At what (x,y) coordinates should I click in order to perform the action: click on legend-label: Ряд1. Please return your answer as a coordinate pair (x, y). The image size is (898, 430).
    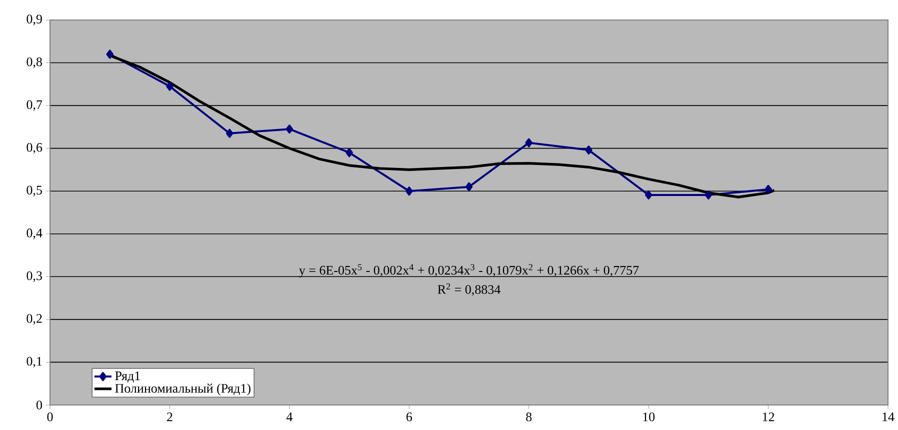
    Looking at the image, I should click on (127, 377).